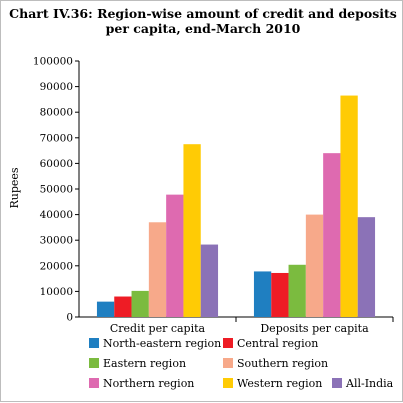 This screenshot has width=403, height=403. What do you see at coordinates (56, 87) in the screenshot?
I see `y-tick-label: 90000` at bounding box center [56, 87].